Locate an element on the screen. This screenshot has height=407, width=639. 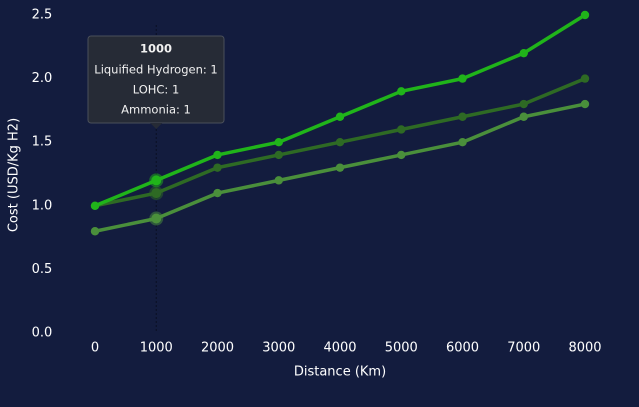
y-tick-label: 1.5 is located at coordinates (42, 142).